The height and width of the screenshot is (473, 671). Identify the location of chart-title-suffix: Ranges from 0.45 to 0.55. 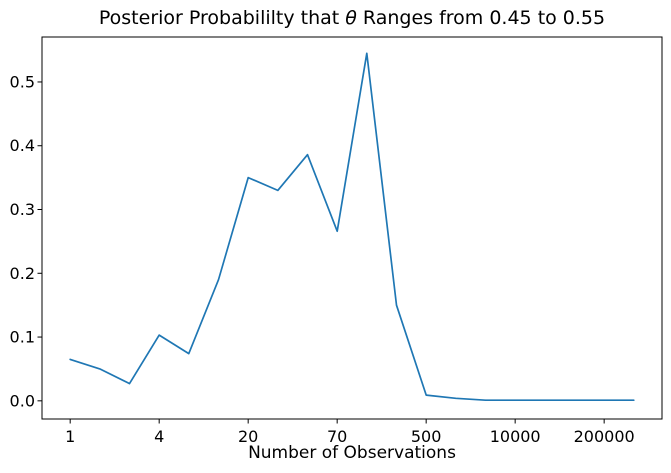
(481, 18).